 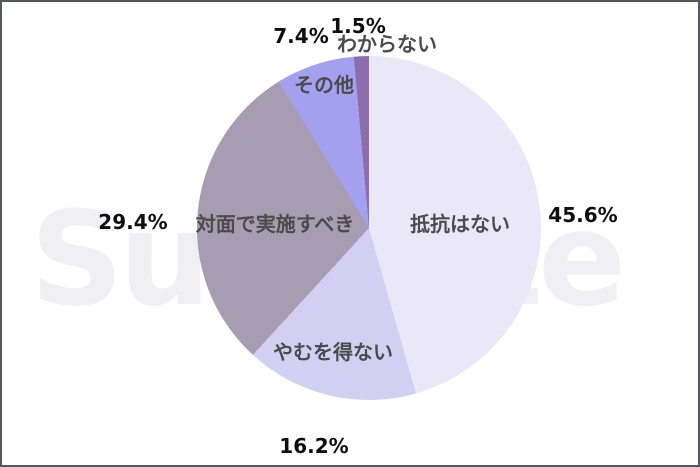 I want to click on slice-pct-no-resistance: 45.6%, so click(x=583, y=215).